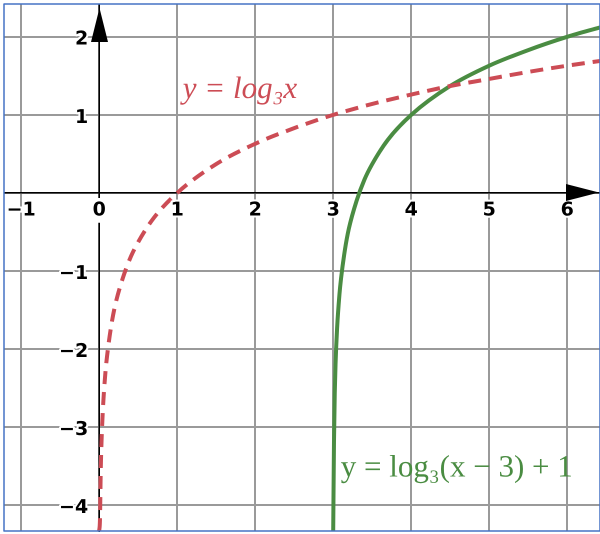 The image size is (600, 534). I want to click on x-tick-label: 6, so click(567, 209).